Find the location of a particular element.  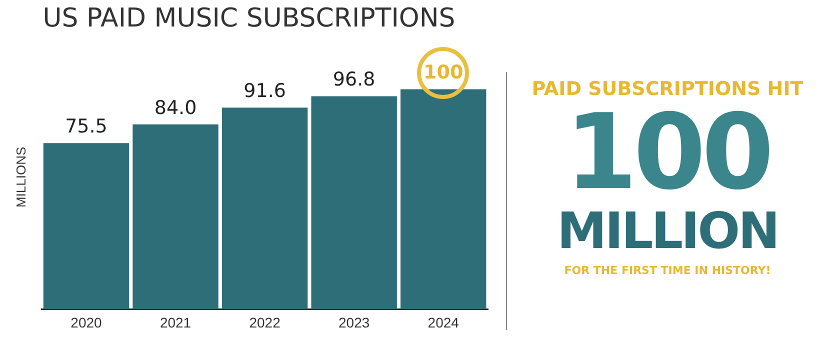

x-tick-label: 2024 is located at coordinates (444, 322).